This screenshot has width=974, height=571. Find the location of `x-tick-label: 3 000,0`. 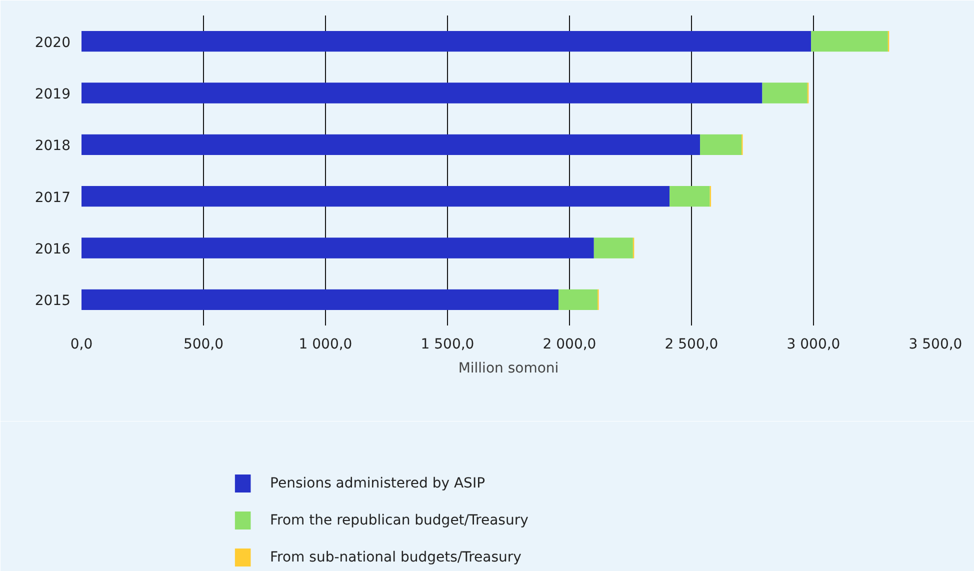

x-tick-label: 3 000,0 is located at coordinates (813, 344).